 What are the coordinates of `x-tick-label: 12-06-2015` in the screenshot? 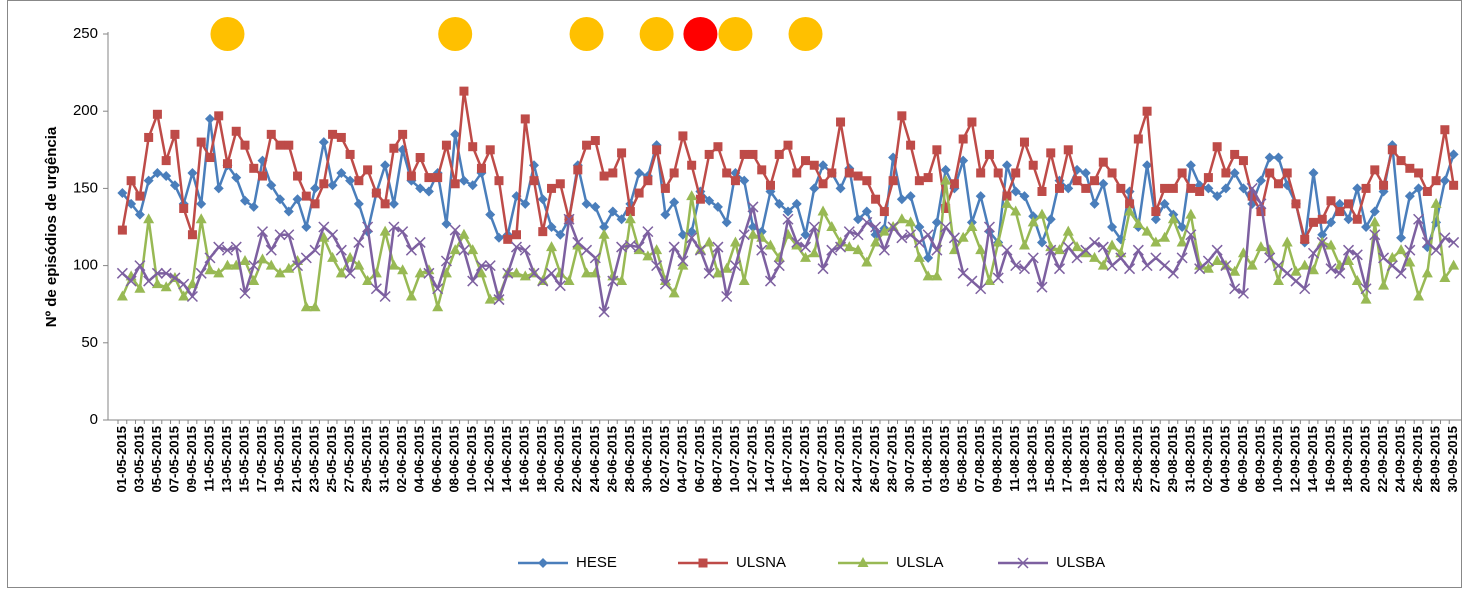 It's located at (489, 459).